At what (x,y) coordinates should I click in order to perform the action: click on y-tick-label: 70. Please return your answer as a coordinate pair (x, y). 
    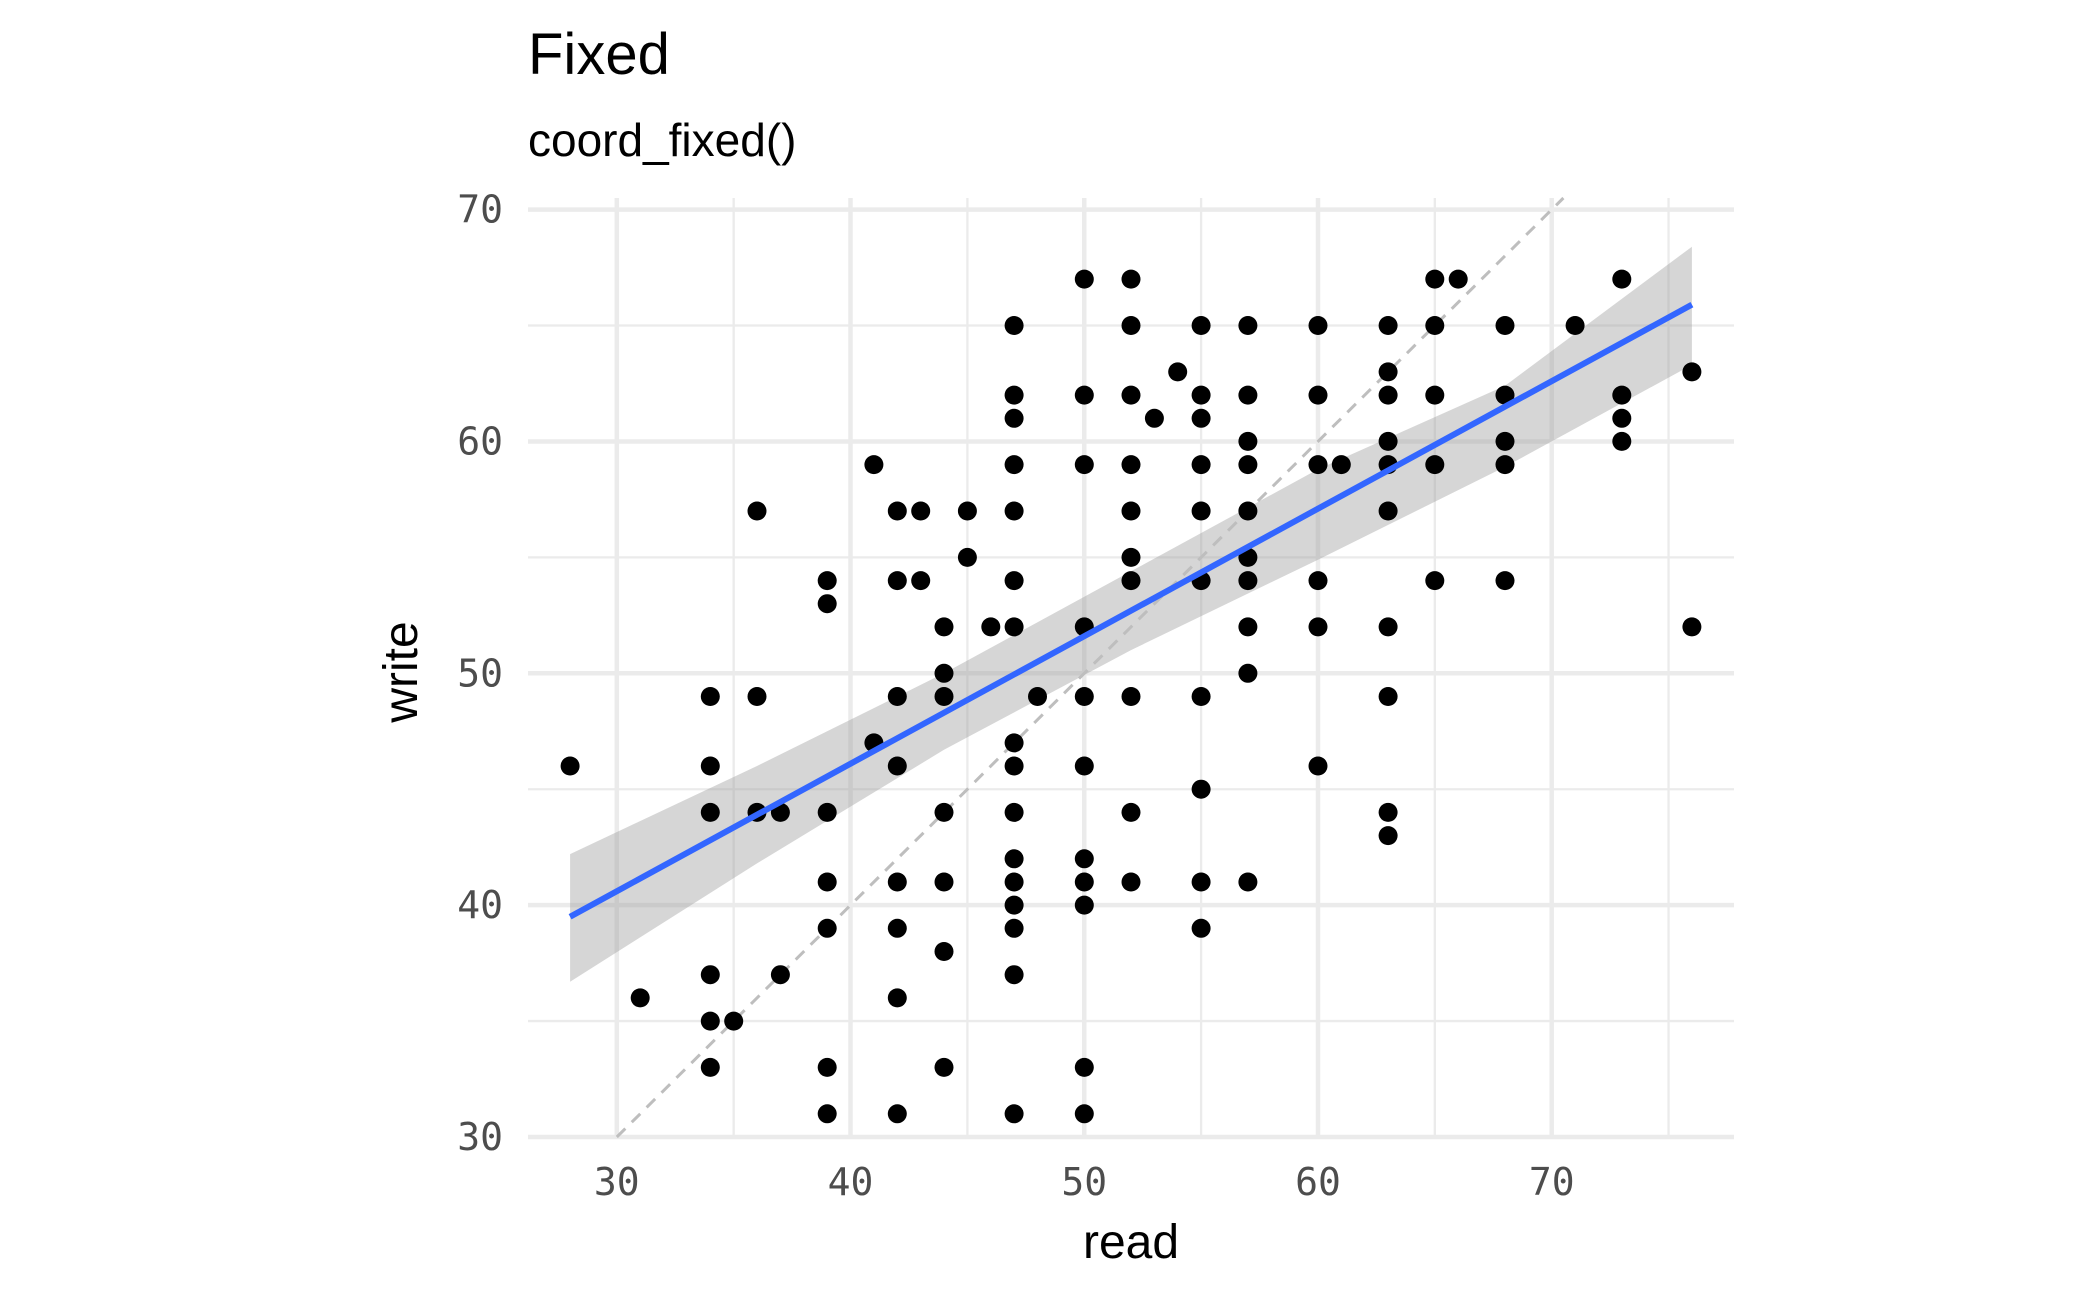
    Looking at the image, I should click on (480, 210).